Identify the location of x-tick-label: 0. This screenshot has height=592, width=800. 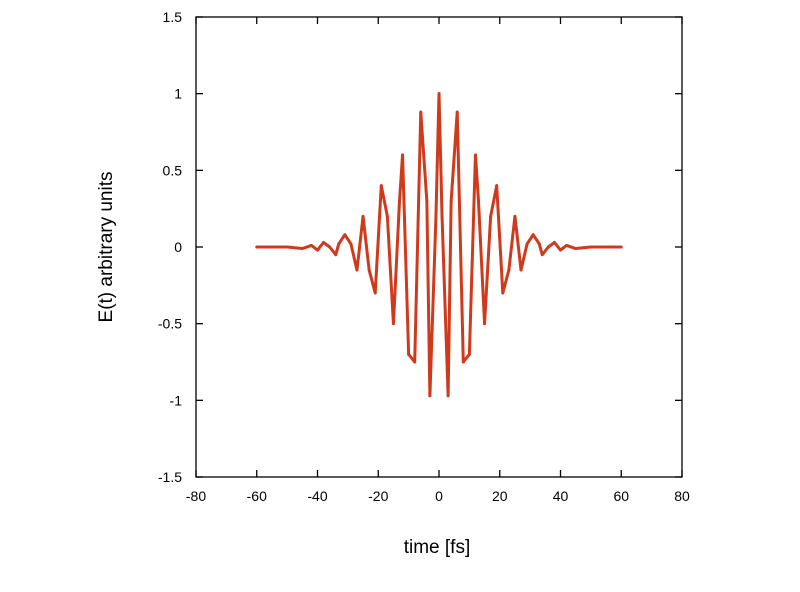
(439, 496).